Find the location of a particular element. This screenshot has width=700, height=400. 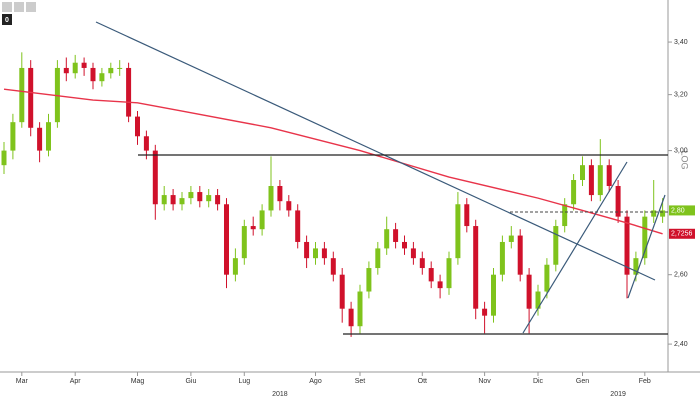

price-tag-label: 2,7256 is located at coordinates (682, 234).